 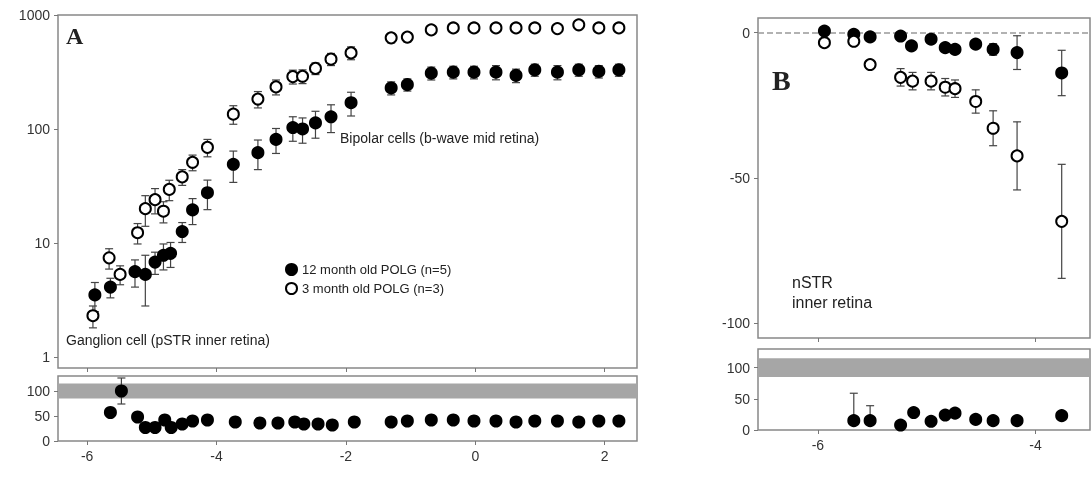 What do you see at coordinates (34, 15) in the screenshot?
I see `y-tick-label: 1000` at bounding box center [34, 15].